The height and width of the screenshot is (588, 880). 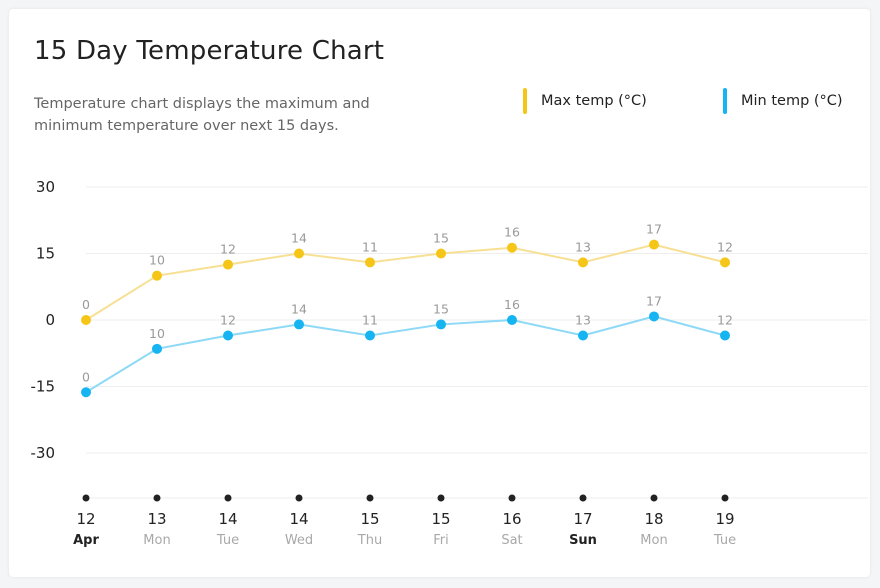 I want to click on legend-item-min-temp: Min temp (°C), so click(x=783, y=101).